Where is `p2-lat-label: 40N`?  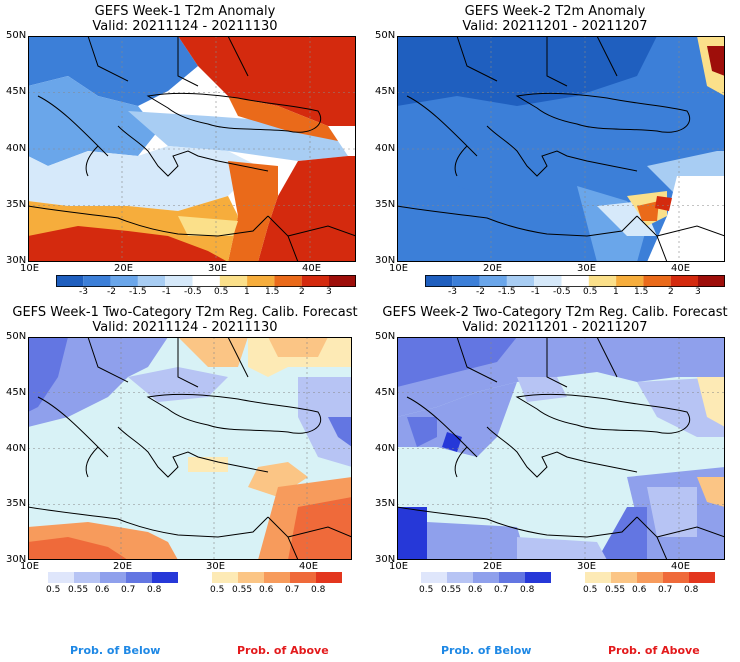 p2-lat-label: 40N is located at coordinates (385, 148).